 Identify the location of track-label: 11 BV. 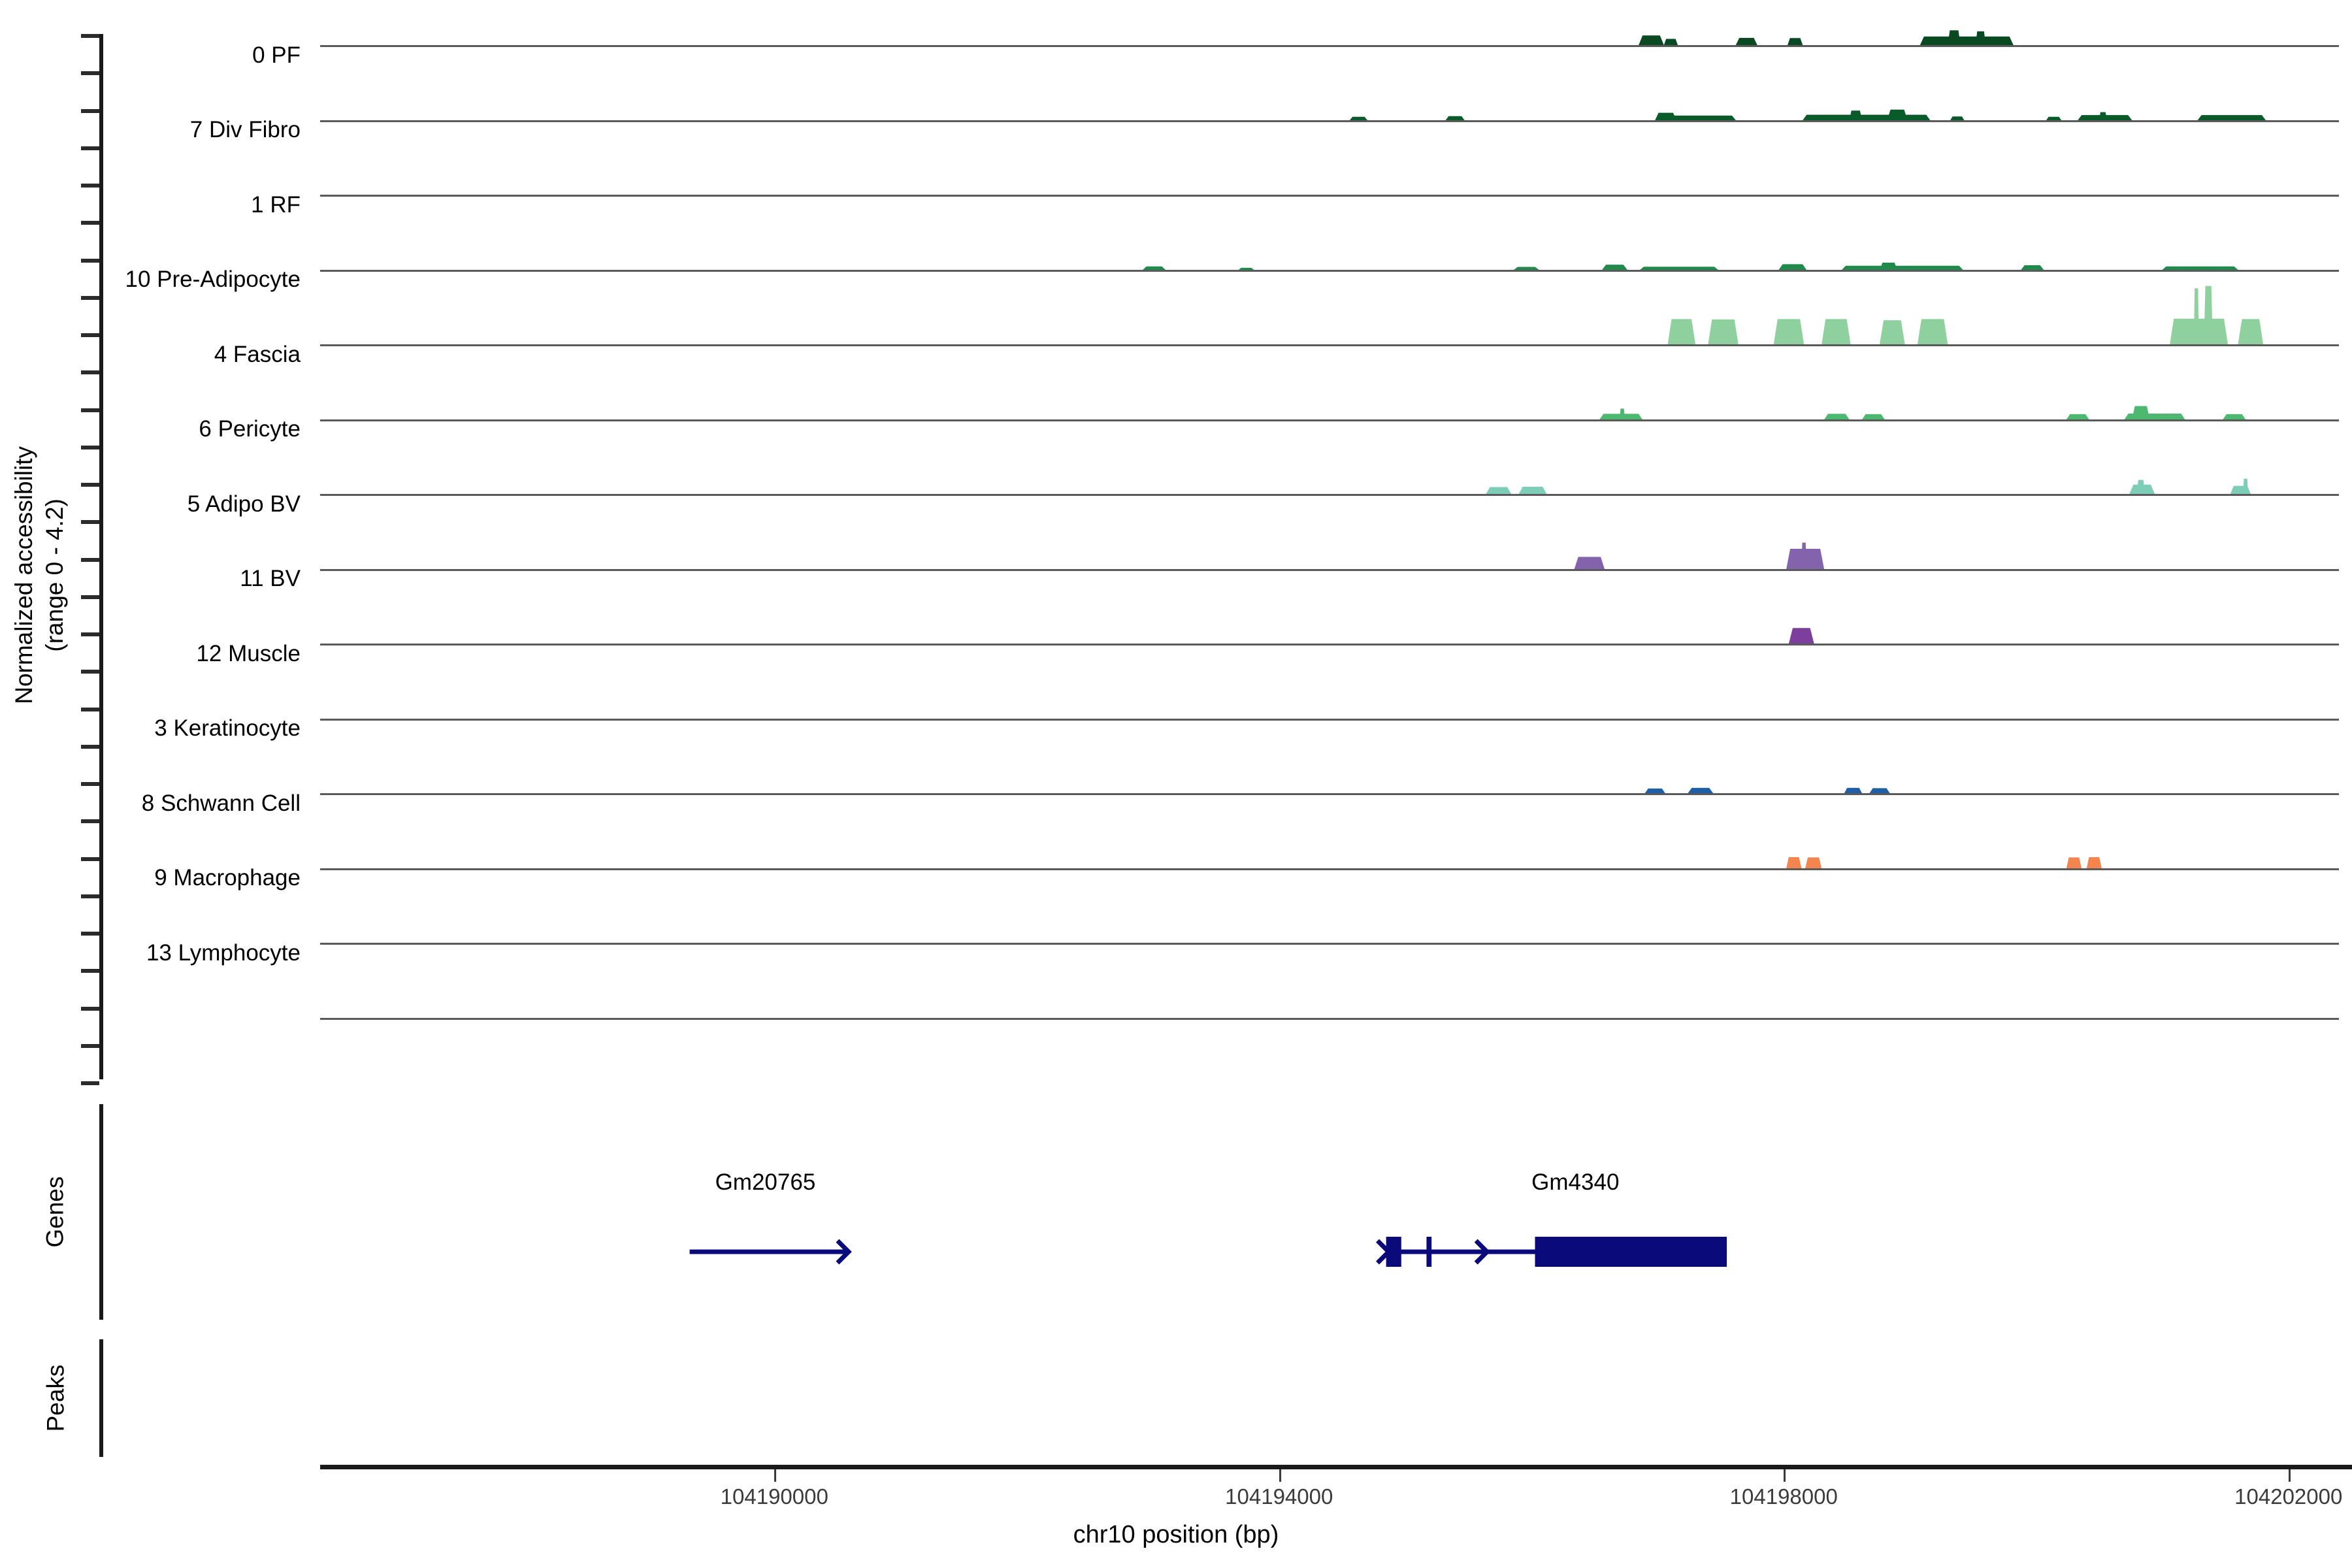
(270, 578).